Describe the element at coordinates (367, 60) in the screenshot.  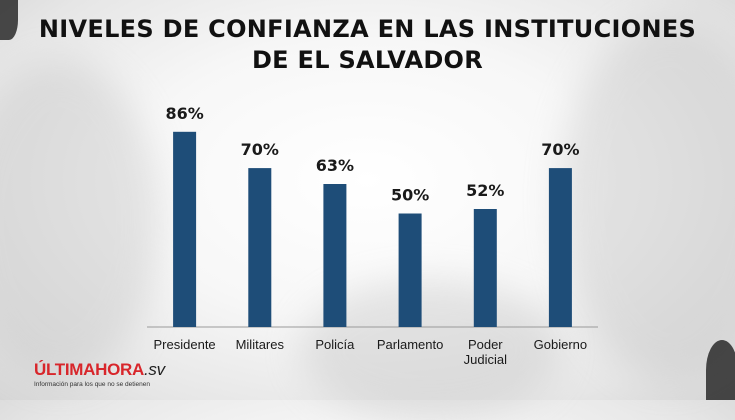
I see `chart-title-line-2: DE EL SALVADOR` at that location.